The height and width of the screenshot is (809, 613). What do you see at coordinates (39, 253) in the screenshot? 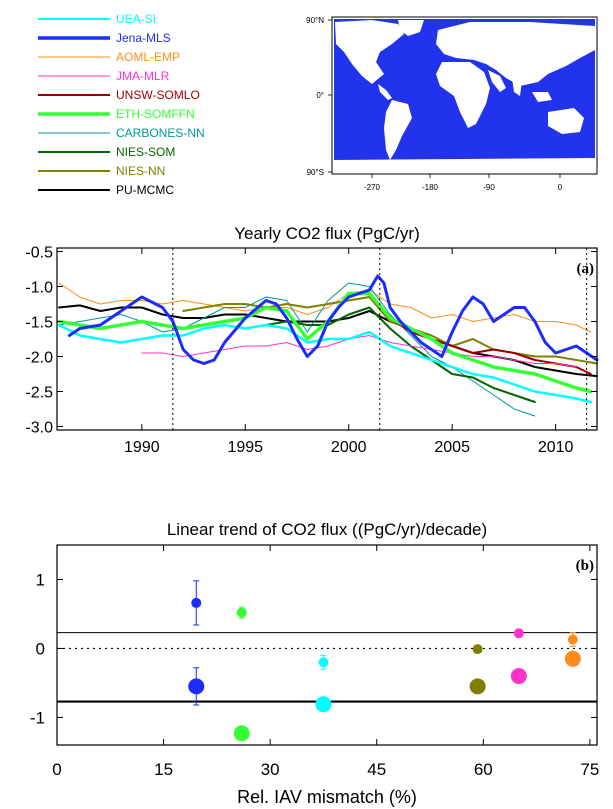
I see `y-tick-label: -0.5` at bounding box center [39, 253].